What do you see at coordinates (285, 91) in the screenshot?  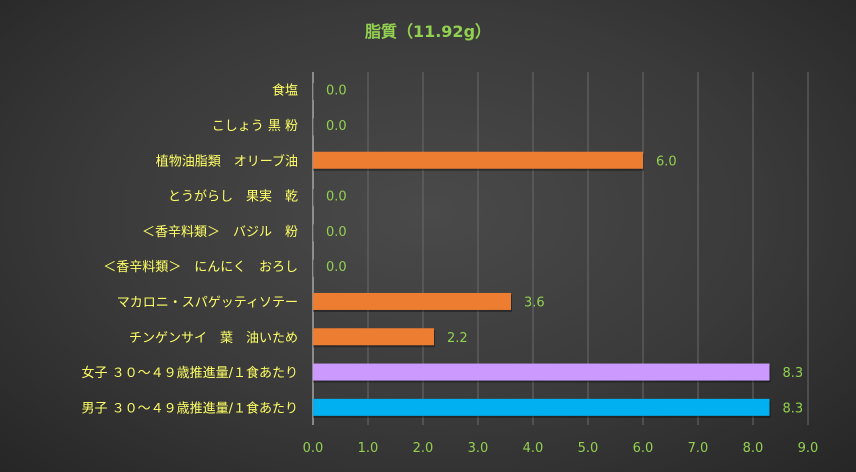 I see `category-label: 食塩` at bounding box center [285, 91].